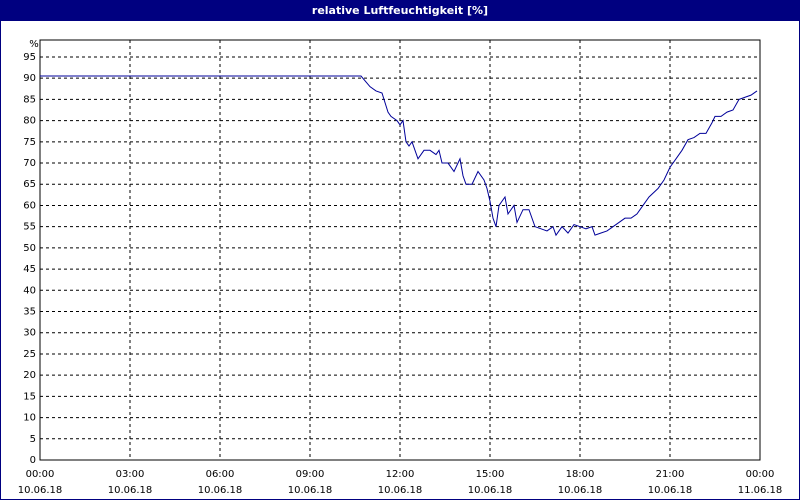 The width and height of the screenshot is (800, 500). Describe the element at coordinates (310, 474) in the screenshot. I see `x-tick-label: 09:00` at that location.